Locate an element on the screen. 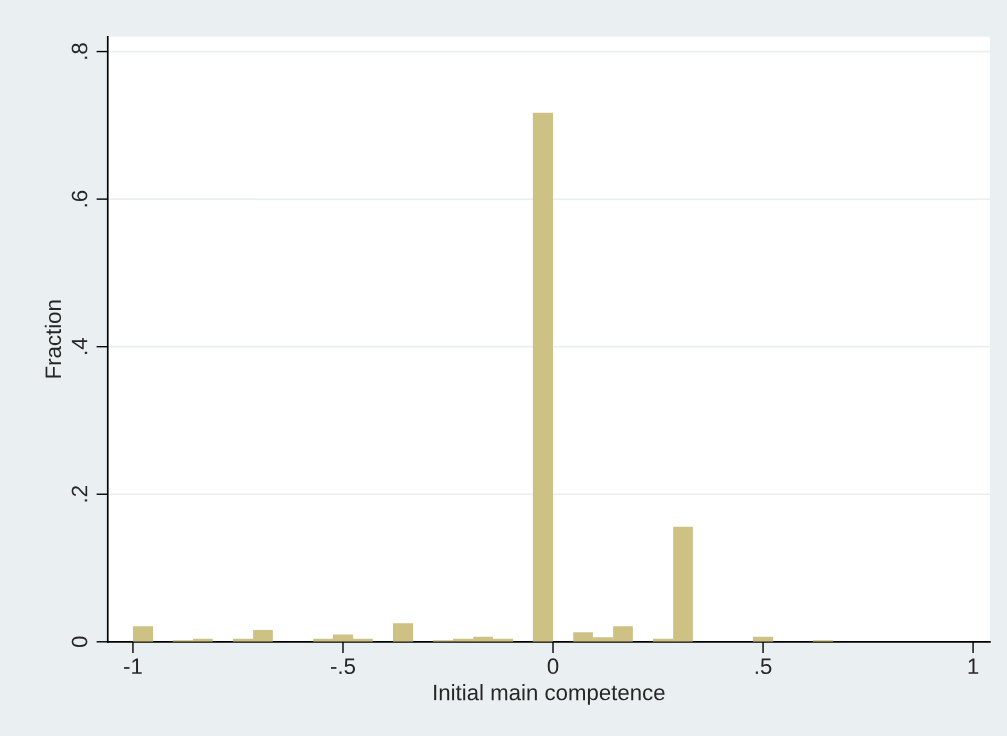 The height and width of the screenshot is (736, 1007). x-tick-label: -1 is located at coordinates (133, 666).